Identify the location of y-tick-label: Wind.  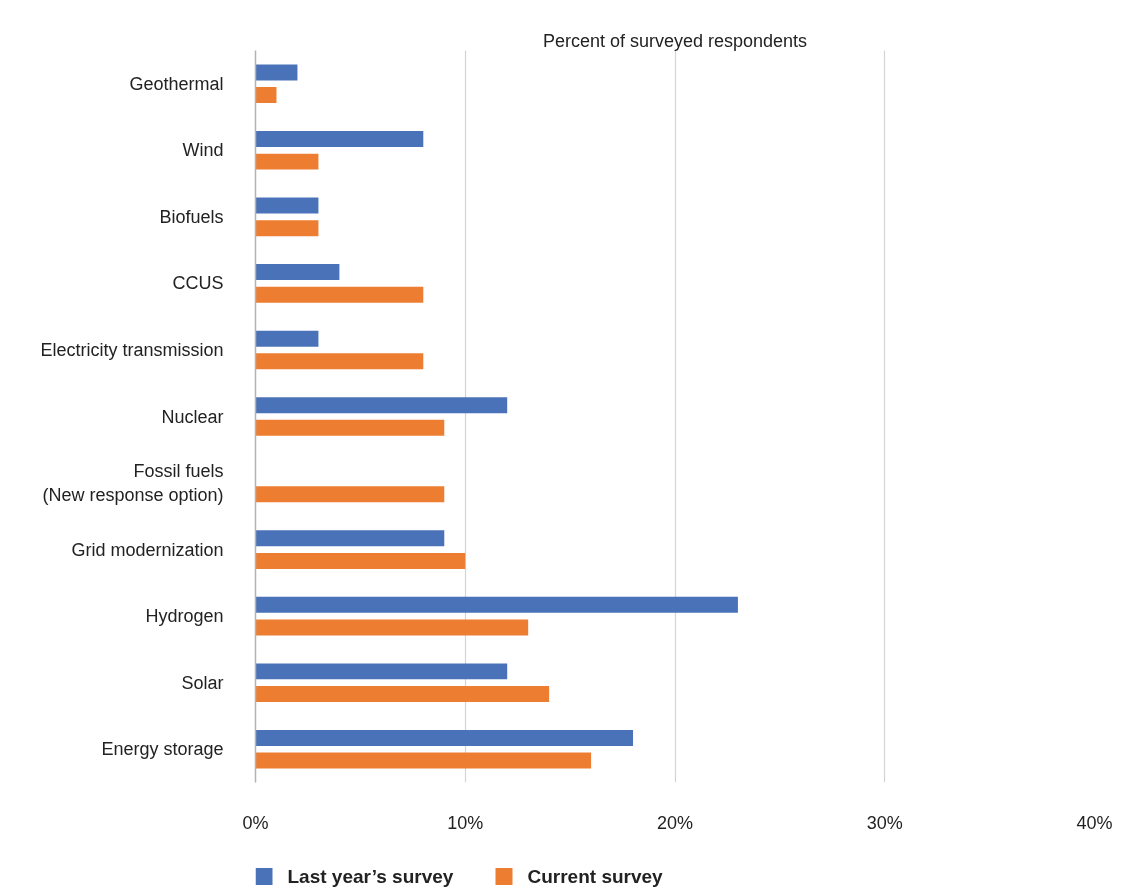
(203, 150).